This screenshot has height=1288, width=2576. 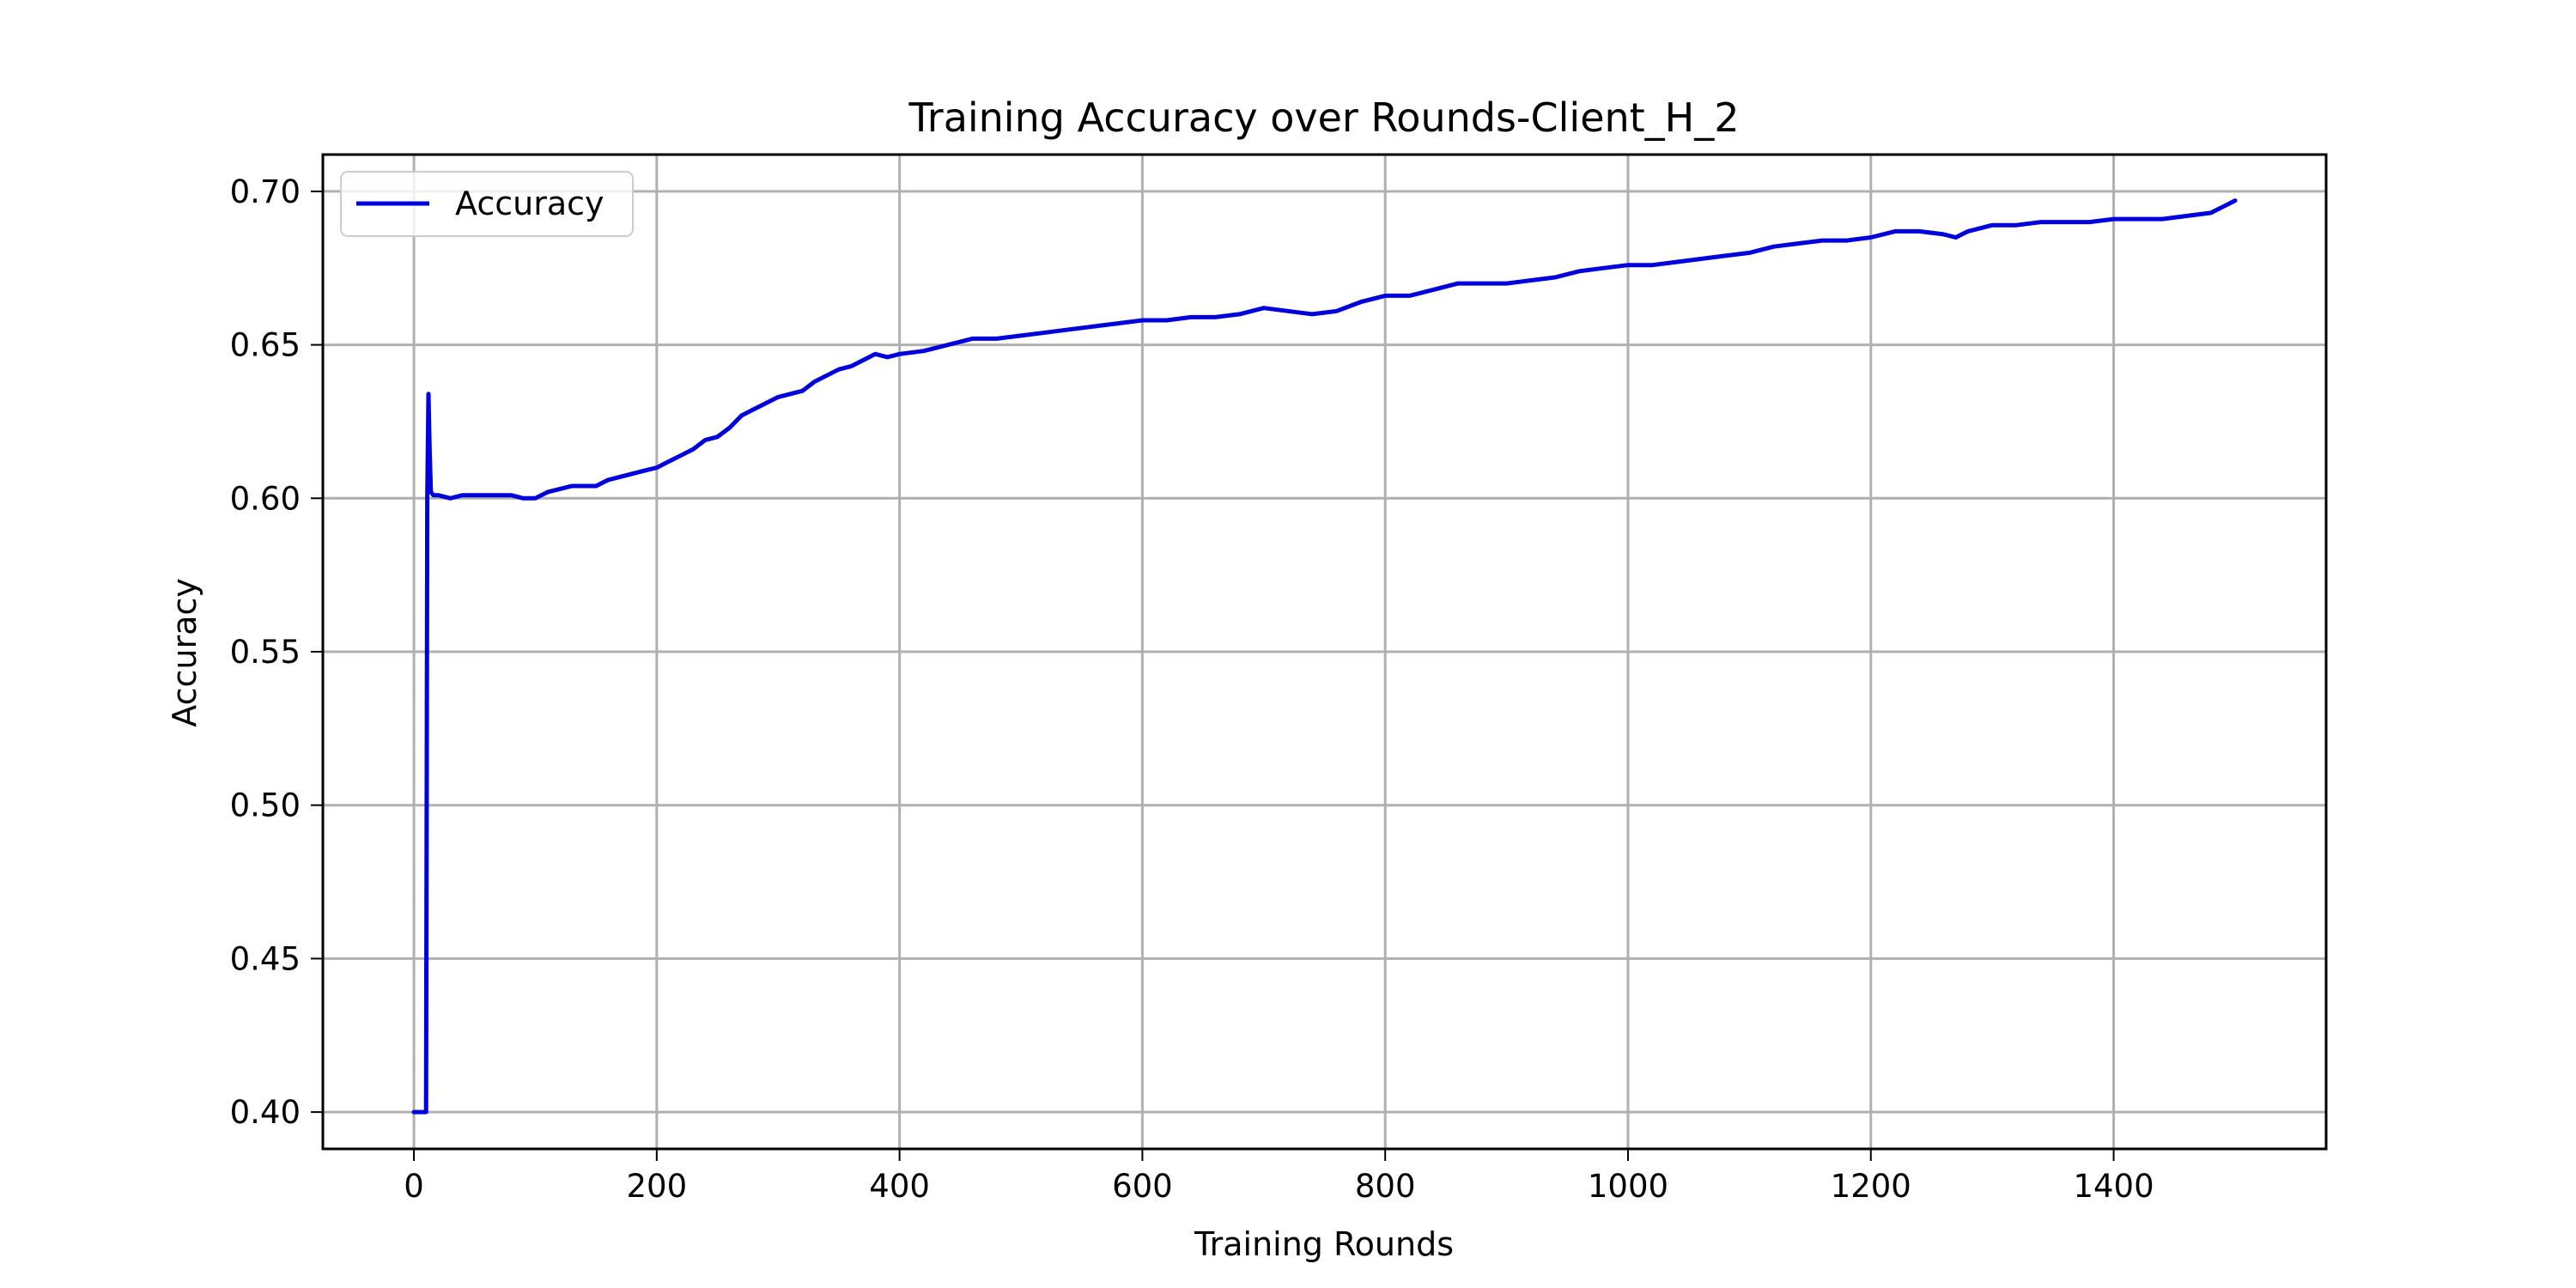 I want to click on legend-box, so click(x=487, y=204).